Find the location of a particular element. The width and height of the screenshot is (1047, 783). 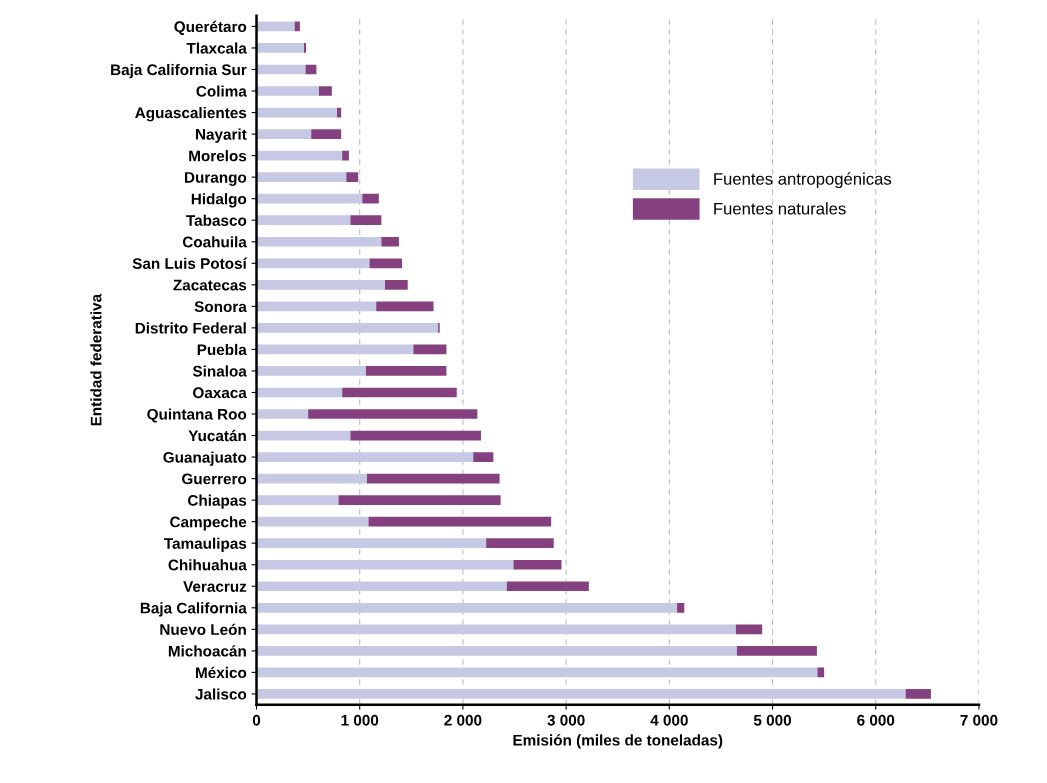

y-tick-label: Coahuila is located at coordinates (214, 242).